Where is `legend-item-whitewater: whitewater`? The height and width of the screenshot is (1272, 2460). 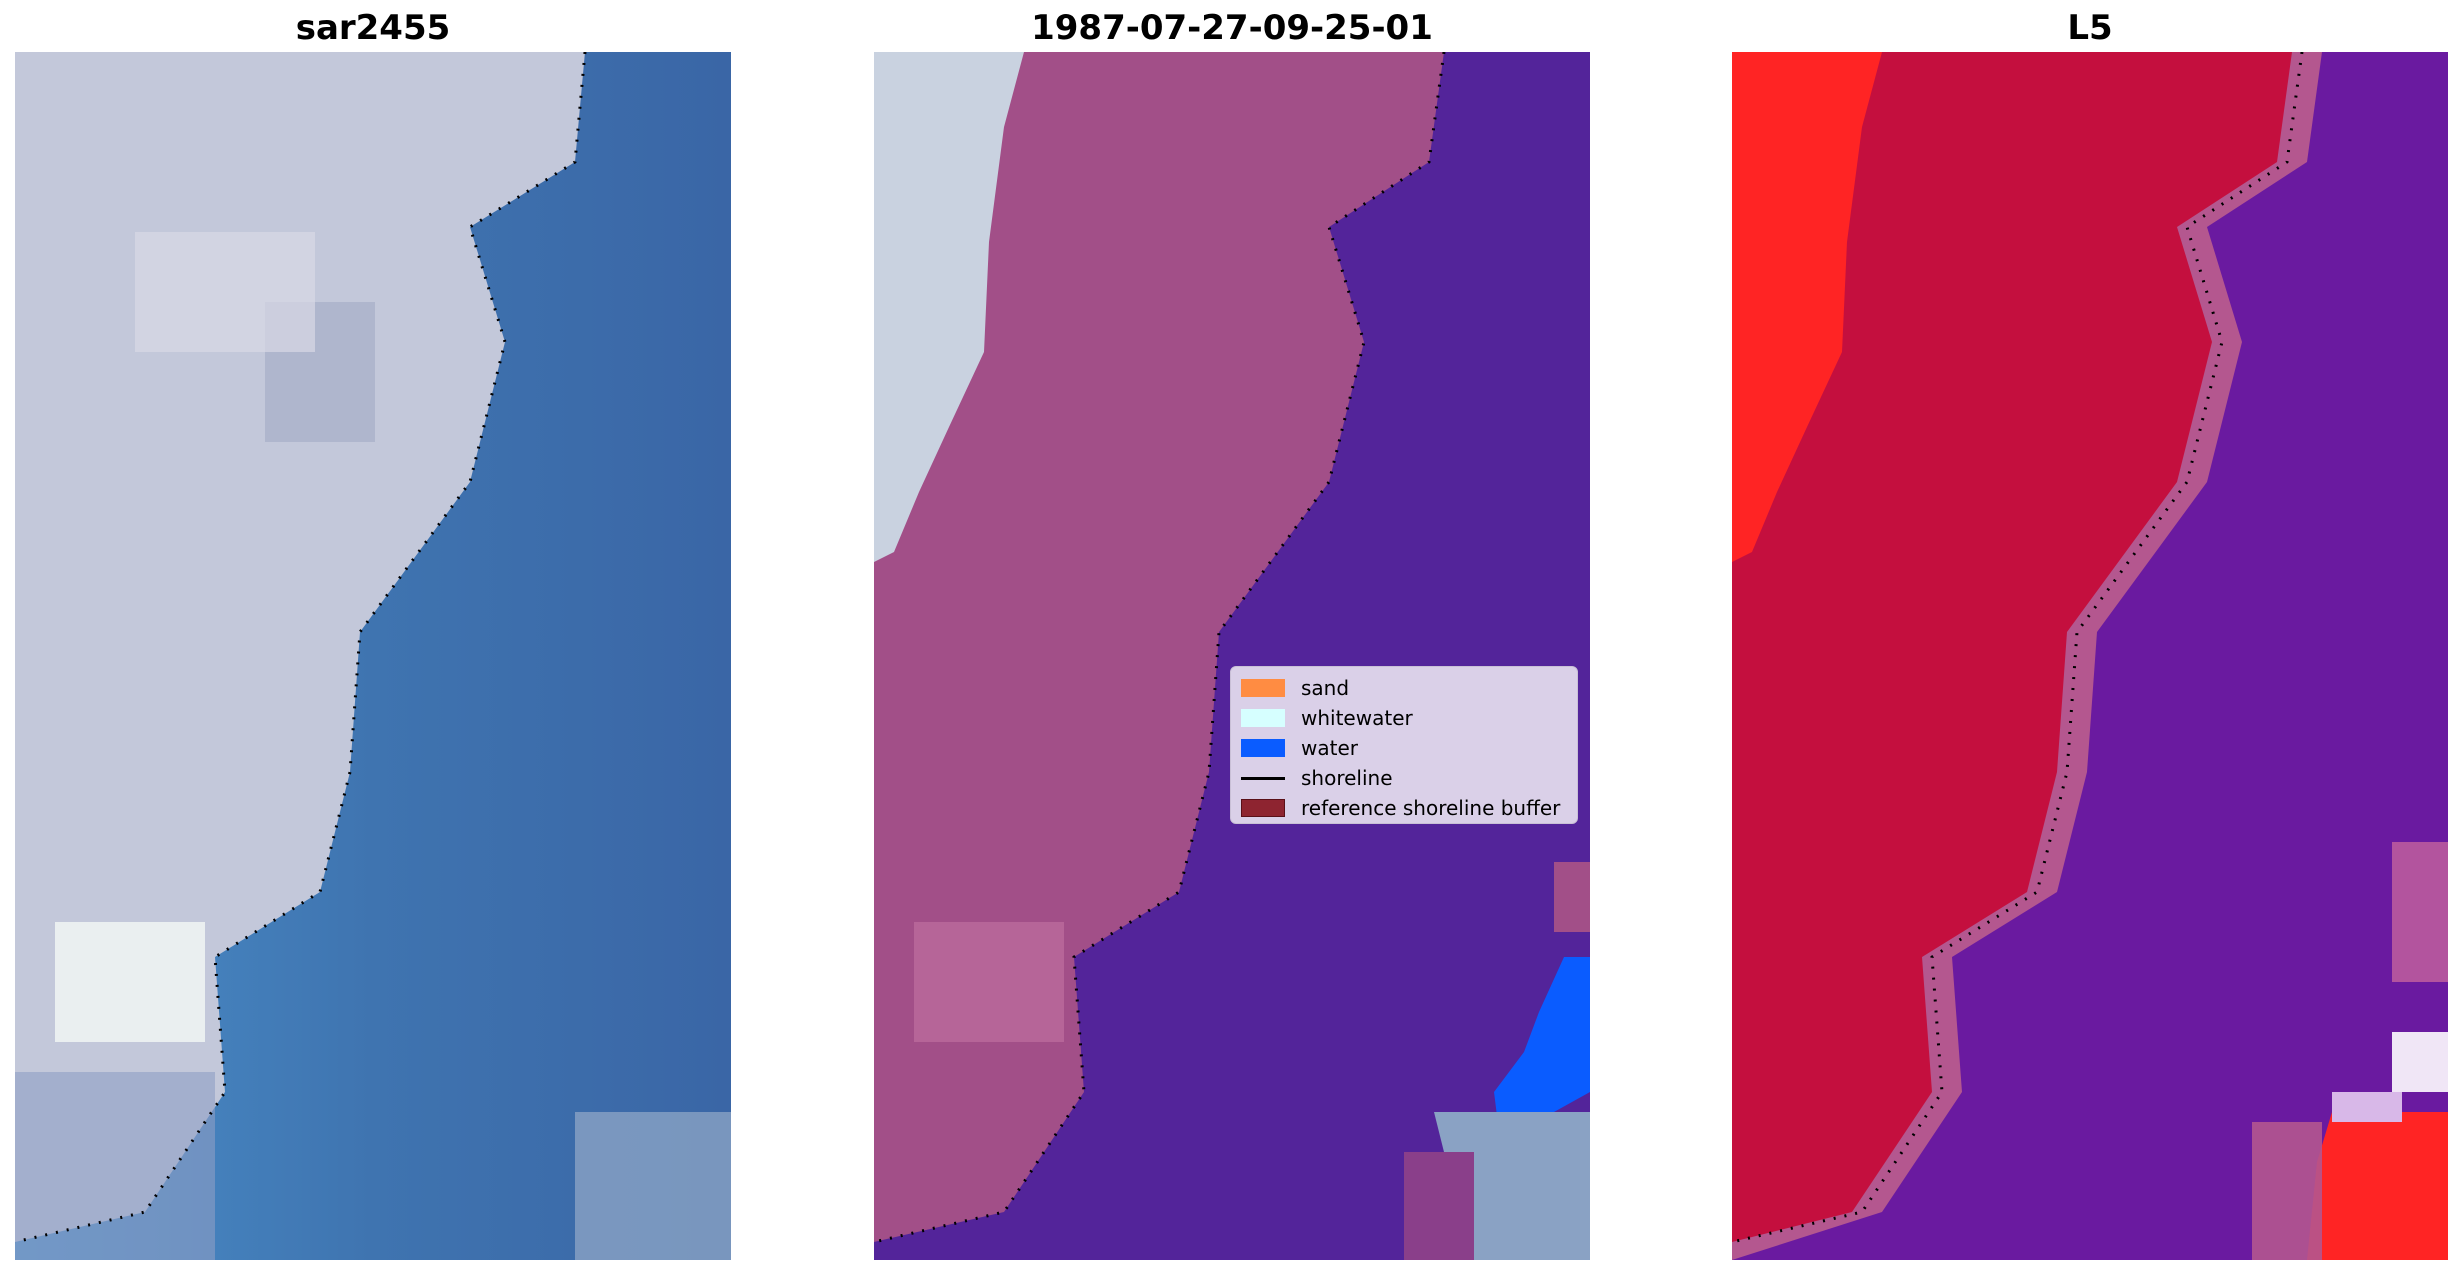
legend-item-whitewater: whitewater is located at coordinates (1404, 718).